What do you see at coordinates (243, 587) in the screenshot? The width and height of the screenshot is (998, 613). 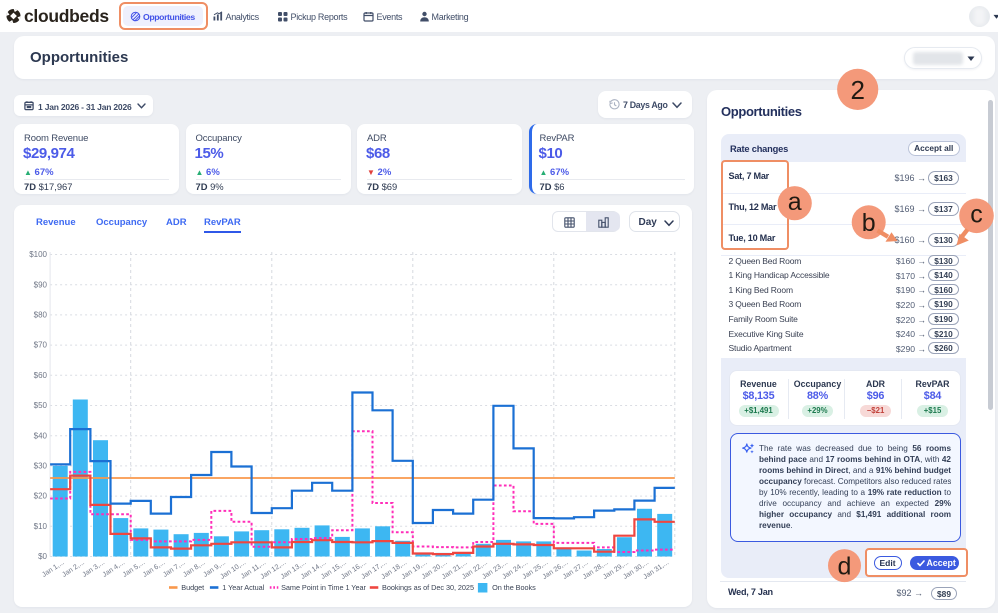 I see `svg-text: 1 Year Actual` at bounding box center [243, 587].